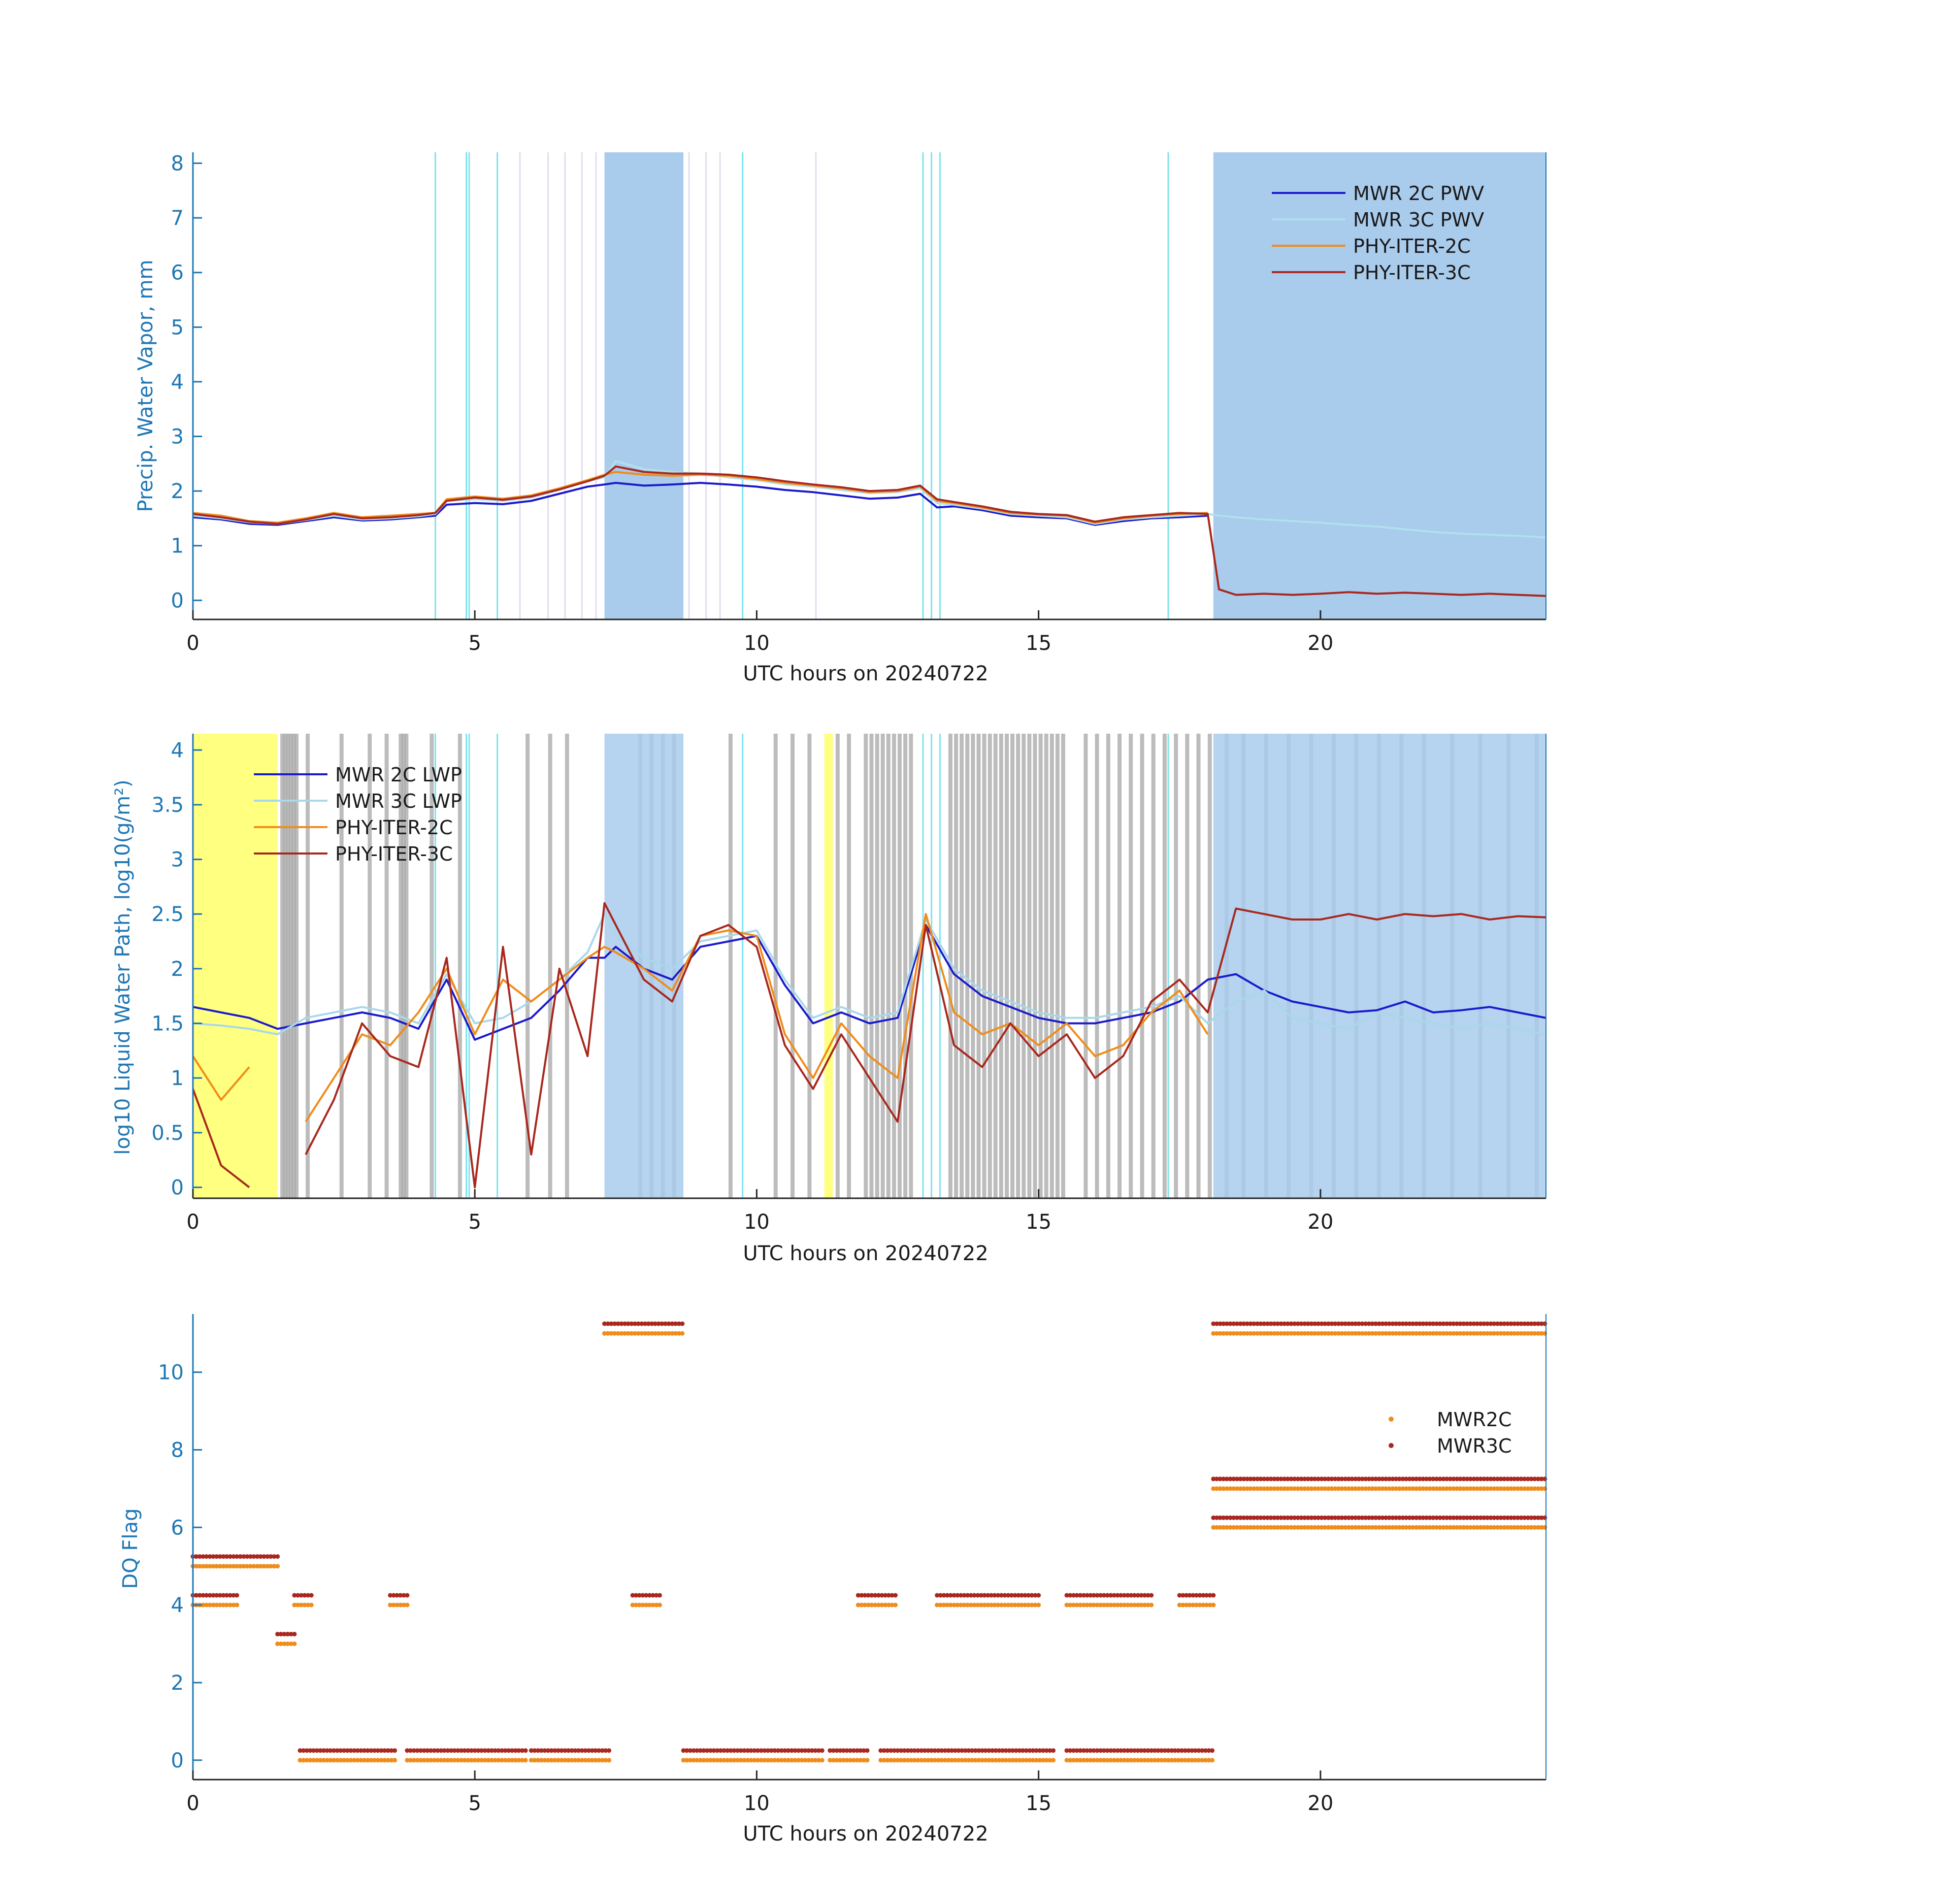 This screenshot has width=1942, height=1904. Describe the element at coordinates (394, 854) in the screenshot. I see `legend-label: PHY-ITER-3C` at that location.